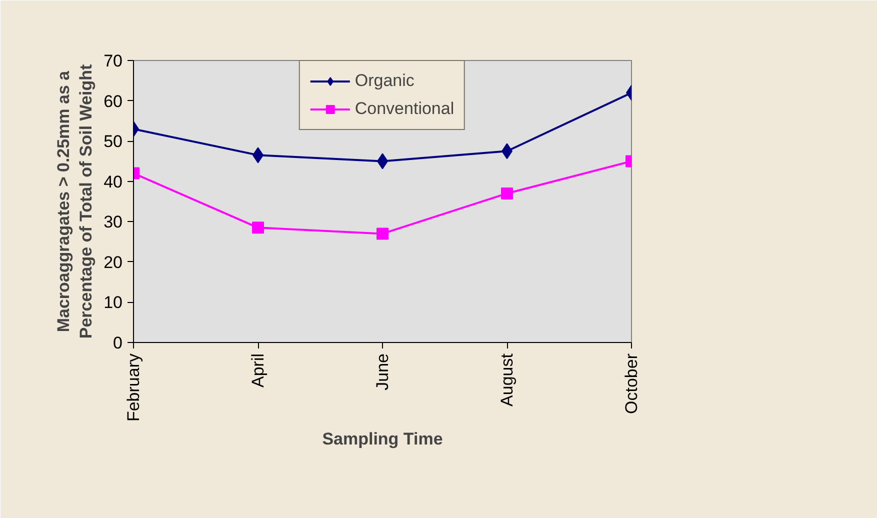  I want to click on legend-label: Conventional, so click(404, 109).